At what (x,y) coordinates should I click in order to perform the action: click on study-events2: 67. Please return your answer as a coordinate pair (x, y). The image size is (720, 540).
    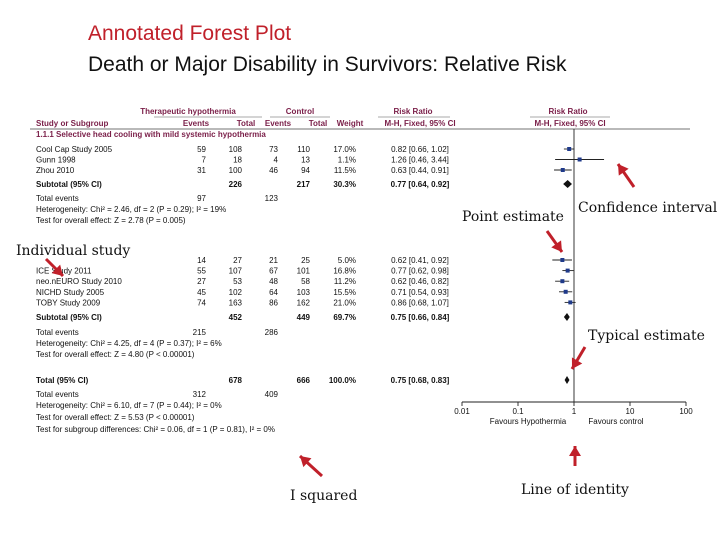
    Looking at the image, I should click on (273, 271).